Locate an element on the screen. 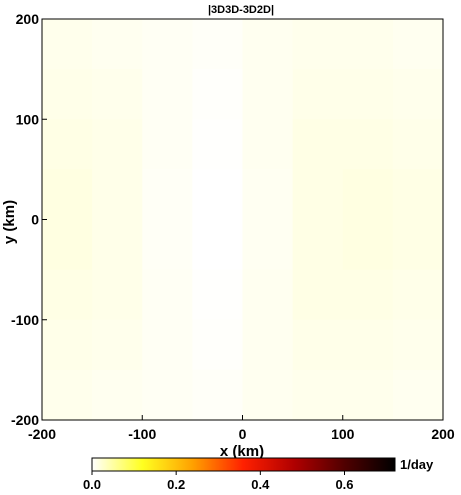 The height and width of the screenshot is (495, 461). y-tick-label: 100 is located at coordinates (28, 119).